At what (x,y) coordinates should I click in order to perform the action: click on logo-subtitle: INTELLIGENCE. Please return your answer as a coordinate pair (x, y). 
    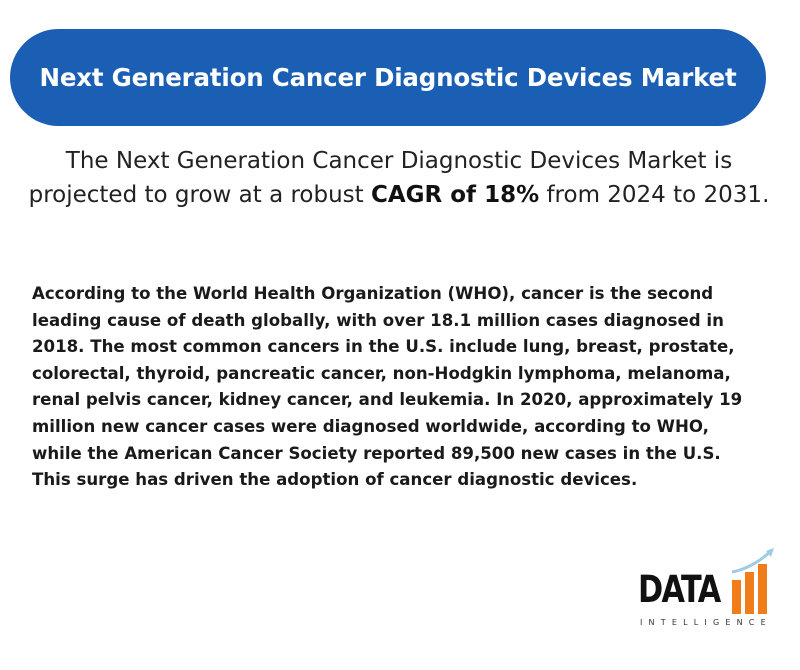
    Looking at the image, I should click on (706, 622).